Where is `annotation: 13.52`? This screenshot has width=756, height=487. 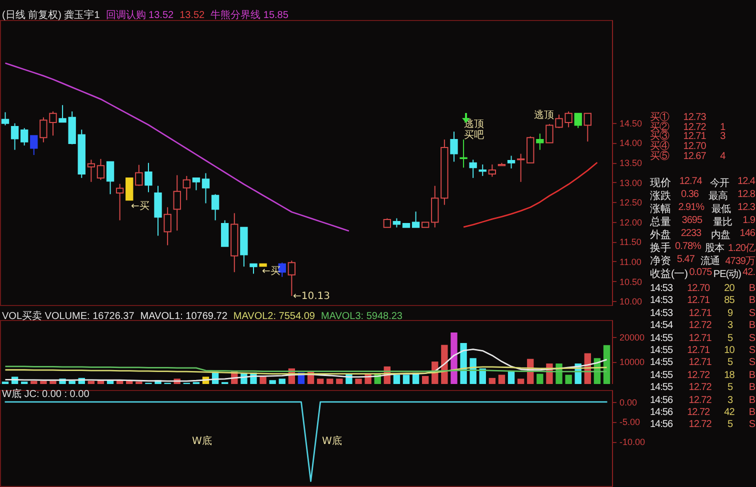 annotation: 13.52 is located at coordinates (192, 15).